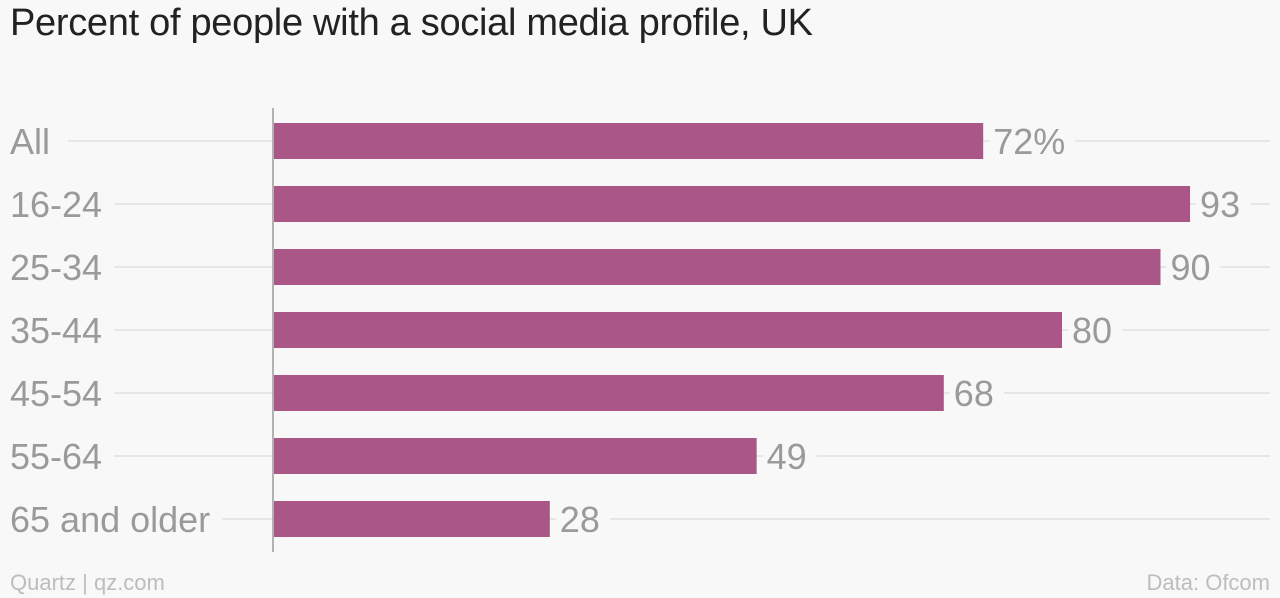 The height and width of the screenshot is (598, 1280). Describe the element at coordinates (87, 582) in the screenshot. I see `footer-source-credit: Quartz | qz.com` at that location.